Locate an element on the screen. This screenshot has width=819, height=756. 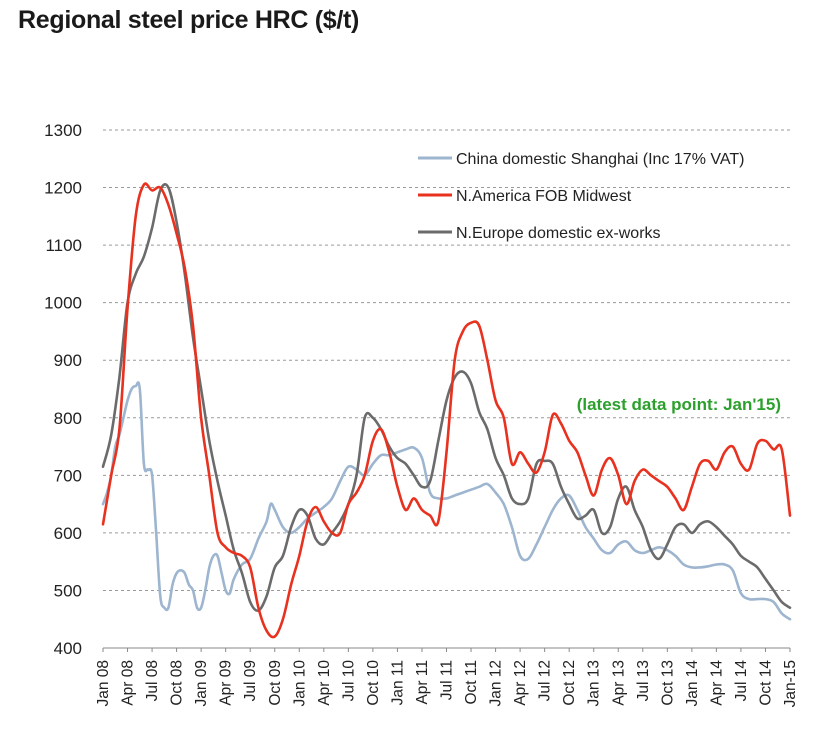
y-tick-label: 1300 is located at coordinates (63, 130).